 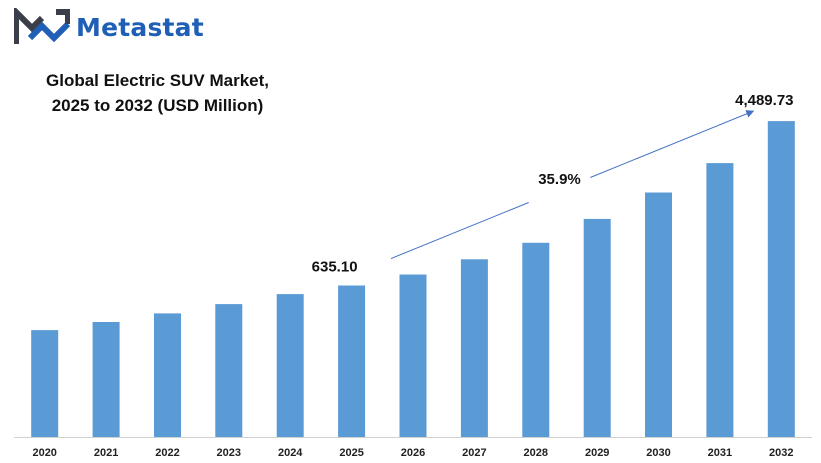 I want to click on bar-2030, so click(x=658, y=314).